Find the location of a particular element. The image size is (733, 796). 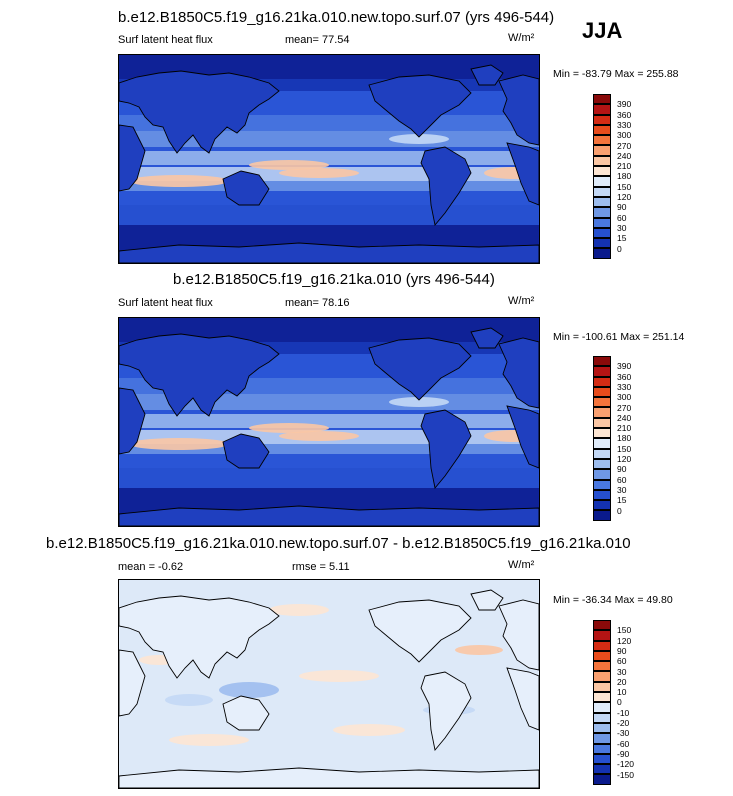

panel-1-colorbar: 390 360 330 300 270 240 210 180 150 120 90 60 30 15 0 is located at coordinates (612, 176).